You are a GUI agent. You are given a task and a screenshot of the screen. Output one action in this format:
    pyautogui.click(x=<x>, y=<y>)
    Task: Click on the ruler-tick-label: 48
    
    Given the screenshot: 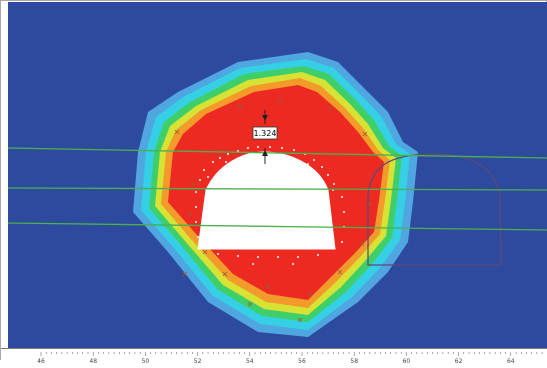 What is the action you would take?
    pyautogui.click(x=93, y=361)
    